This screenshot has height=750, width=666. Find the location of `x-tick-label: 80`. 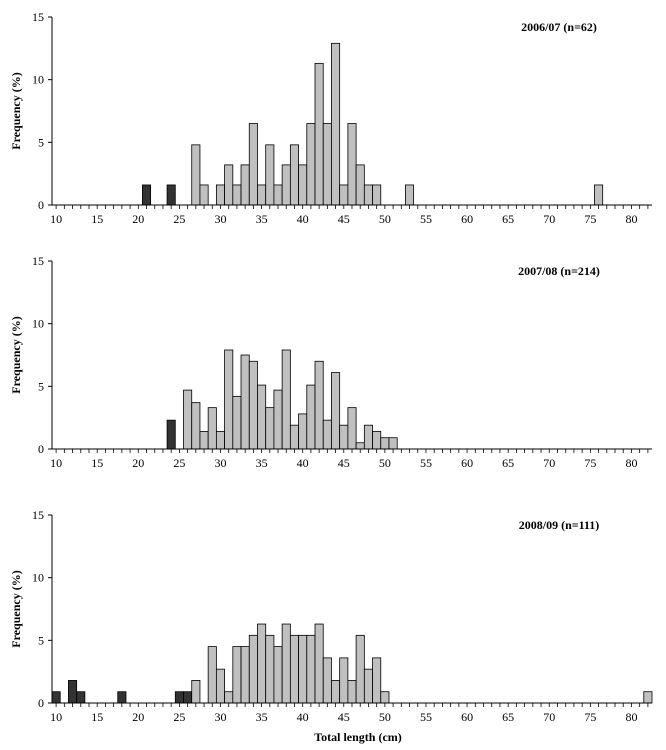

x-tick-label: 80 is located at coordinates (631, 463).